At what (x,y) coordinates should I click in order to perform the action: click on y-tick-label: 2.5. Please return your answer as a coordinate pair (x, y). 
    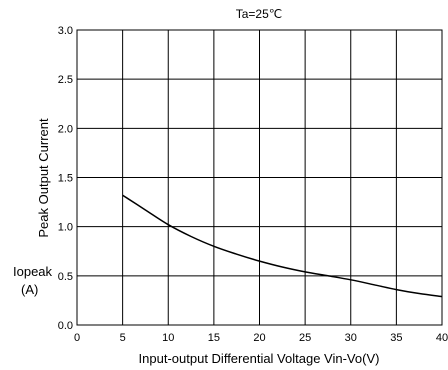
    Looking at the image, I should click on (65, 80).